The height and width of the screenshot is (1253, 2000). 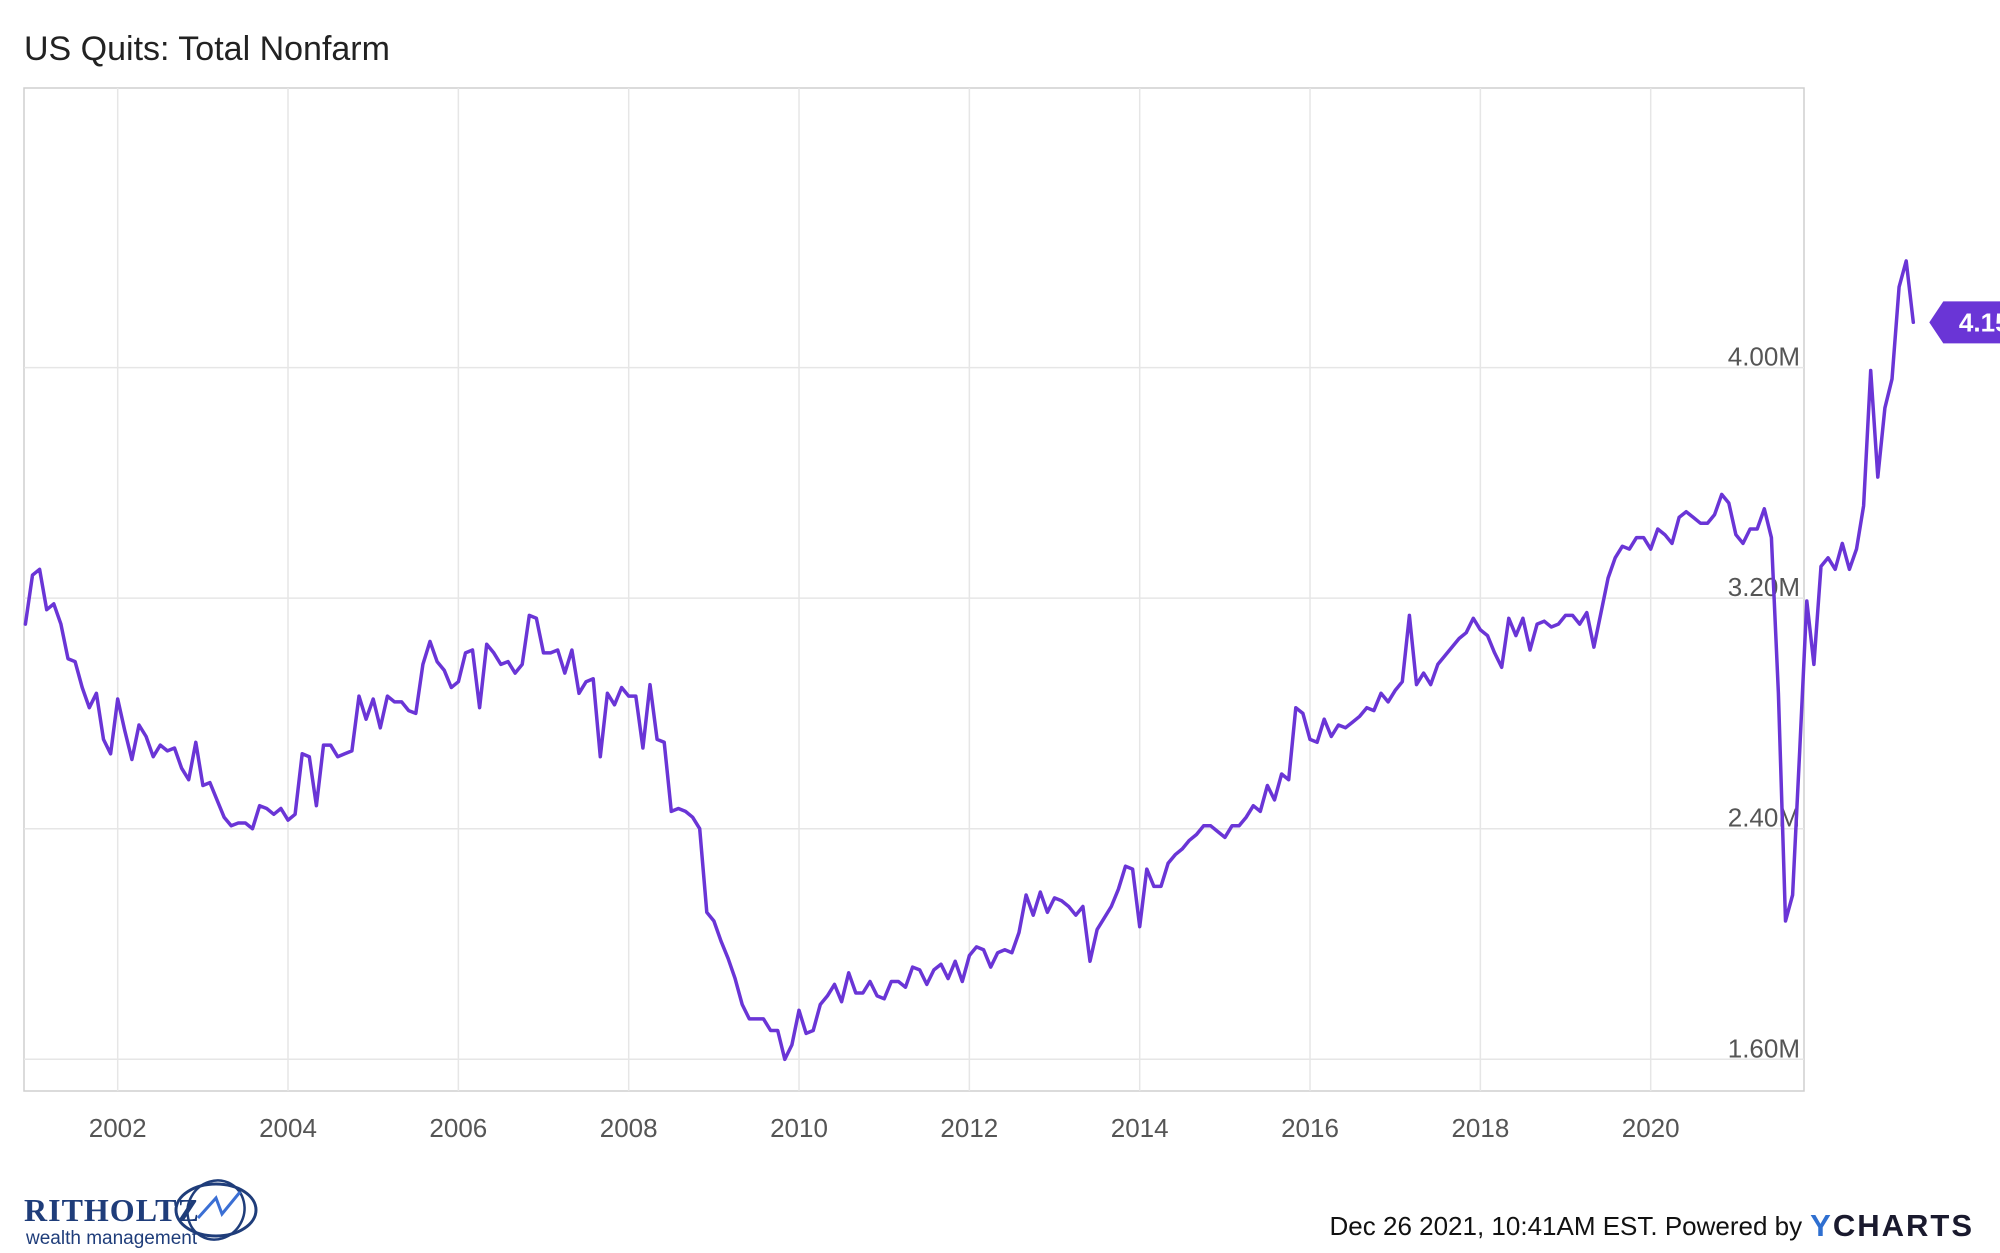 I want to click on x-tick-label-2014: 2014, so click(x=1140, y=1128).